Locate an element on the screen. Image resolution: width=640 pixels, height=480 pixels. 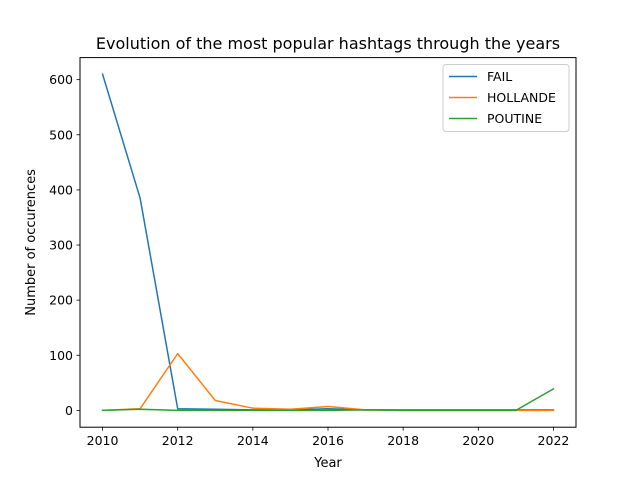
x-tick-label: 2016 is located at coordinates (328, 440).